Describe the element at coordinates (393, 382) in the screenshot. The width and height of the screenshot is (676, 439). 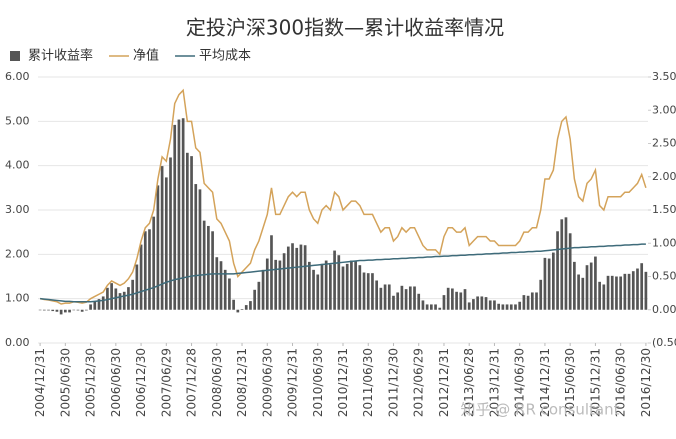
I see `x-tick-label: 2011/12/30` at that location.